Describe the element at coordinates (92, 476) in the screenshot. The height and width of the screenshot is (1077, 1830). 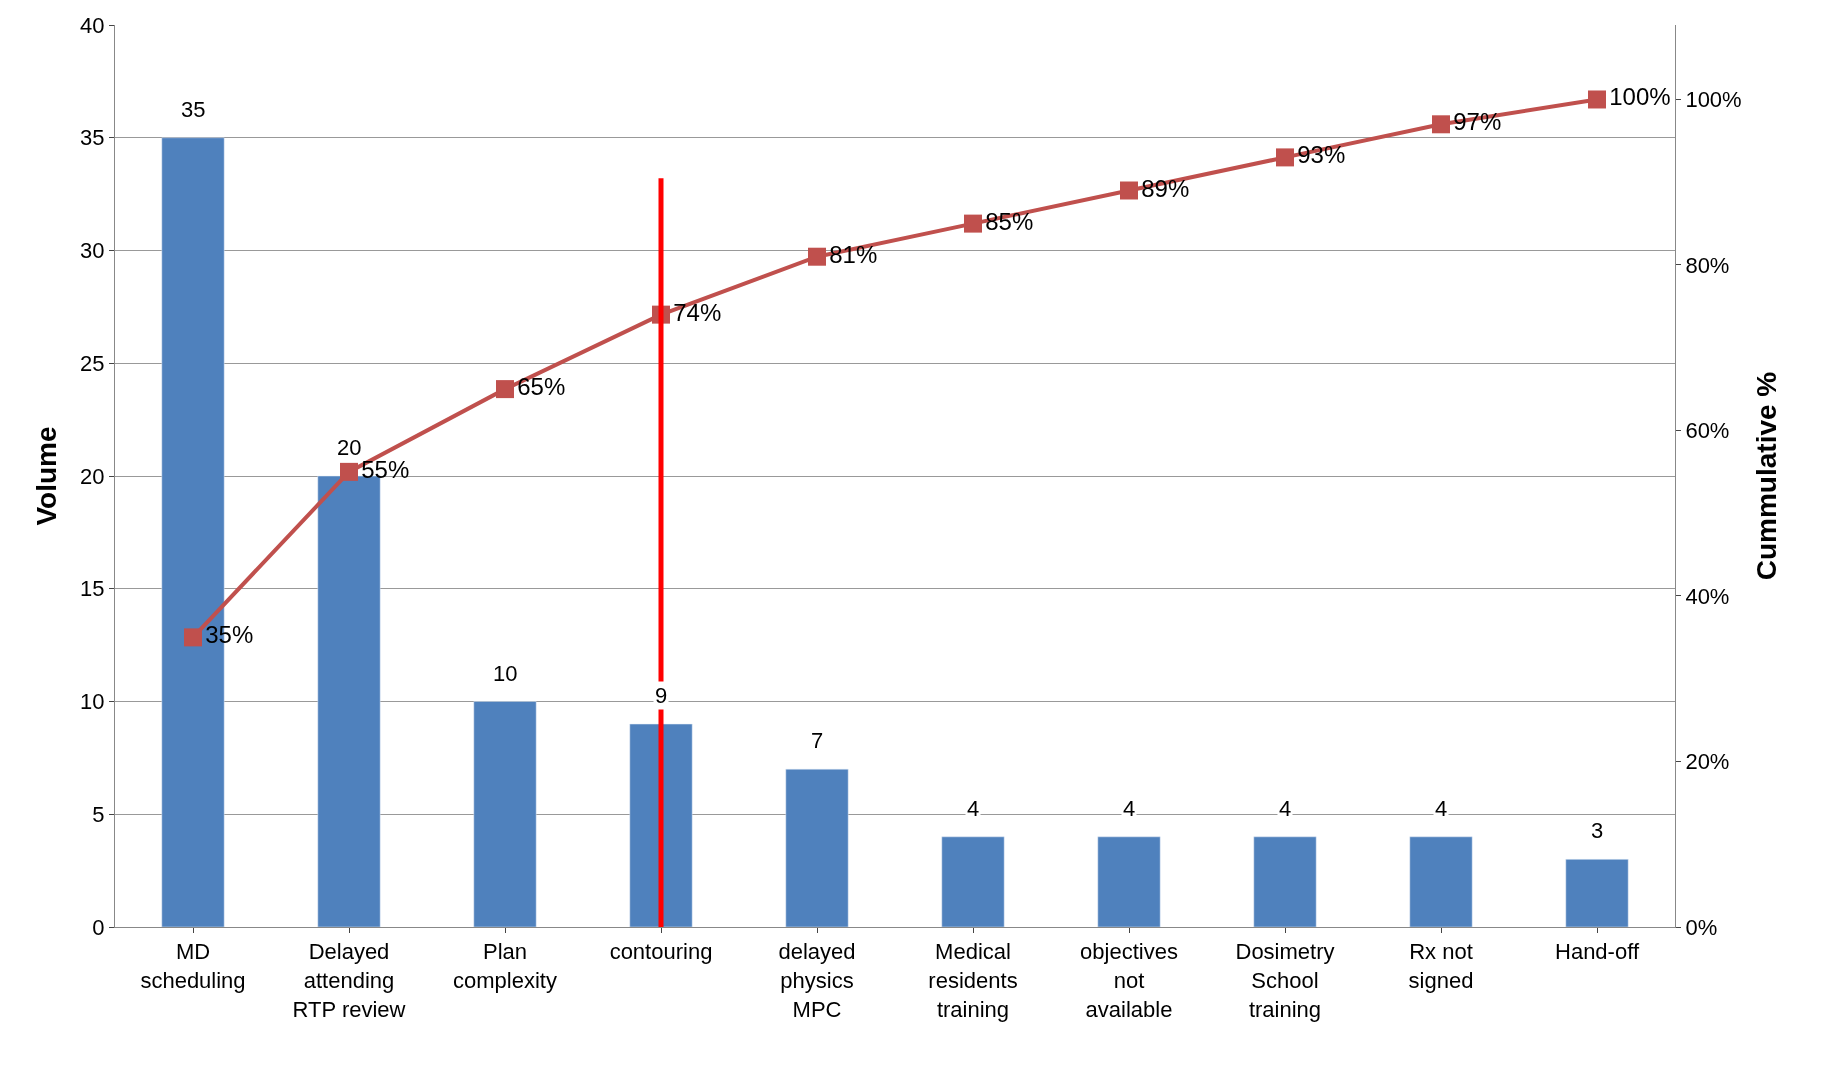
I see `y-tick-label: 20` at that location.